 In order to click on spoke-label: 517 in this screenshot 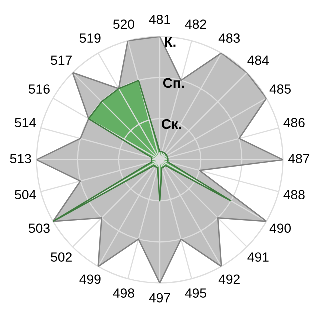, I will do `click(61, 61)`.